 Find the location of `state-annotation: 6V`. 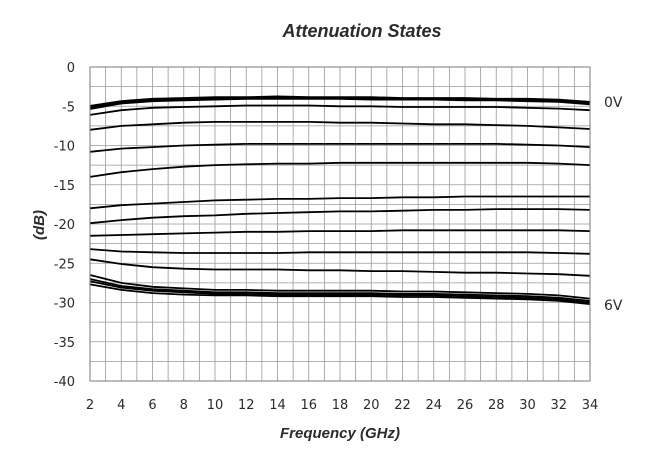

state-annotation: 6V is located at coordinates (613, 306).